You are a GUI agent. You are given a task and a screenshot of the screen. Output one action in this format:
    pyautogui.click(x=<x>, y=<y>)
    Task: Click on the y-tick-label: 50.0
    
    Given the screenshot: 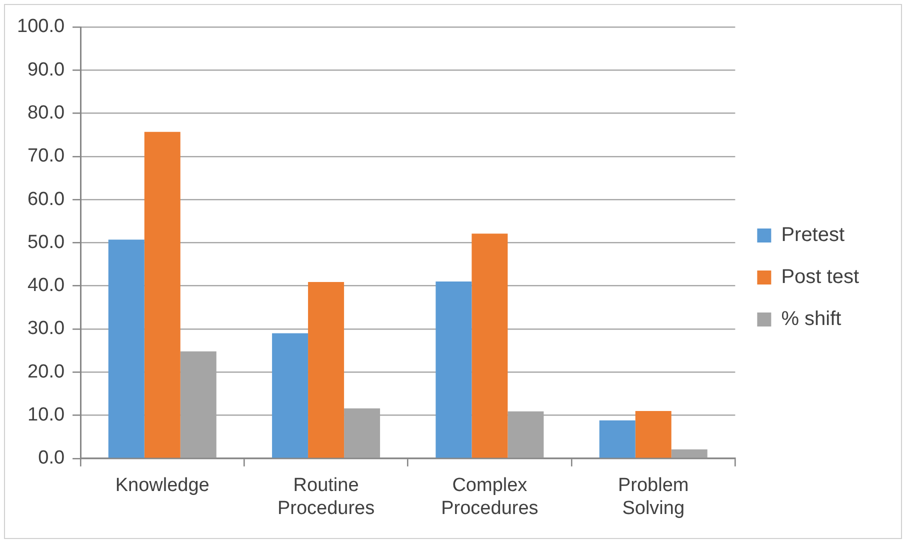 What is the action you would take?
    pyautogui.click(x=46, y=242)
    